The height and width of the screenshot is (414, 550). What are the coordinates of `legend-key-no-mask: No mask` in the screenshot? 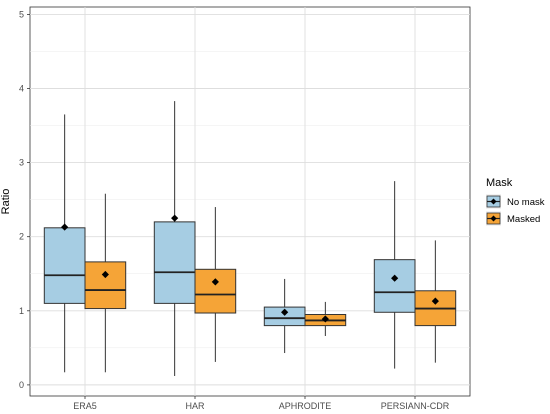 It's located at (515, 201).